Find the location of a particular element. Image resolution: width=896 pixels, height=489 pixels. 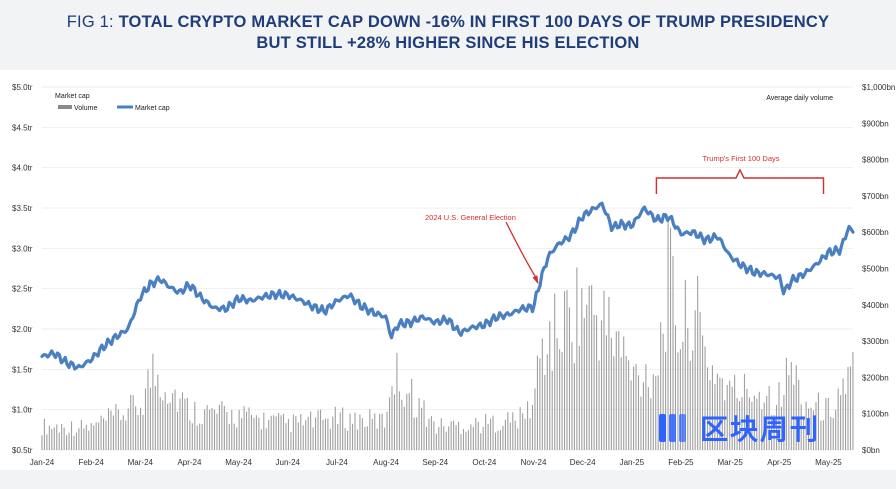

right-tick-label: $0bn is located at coordinates (871, 450).